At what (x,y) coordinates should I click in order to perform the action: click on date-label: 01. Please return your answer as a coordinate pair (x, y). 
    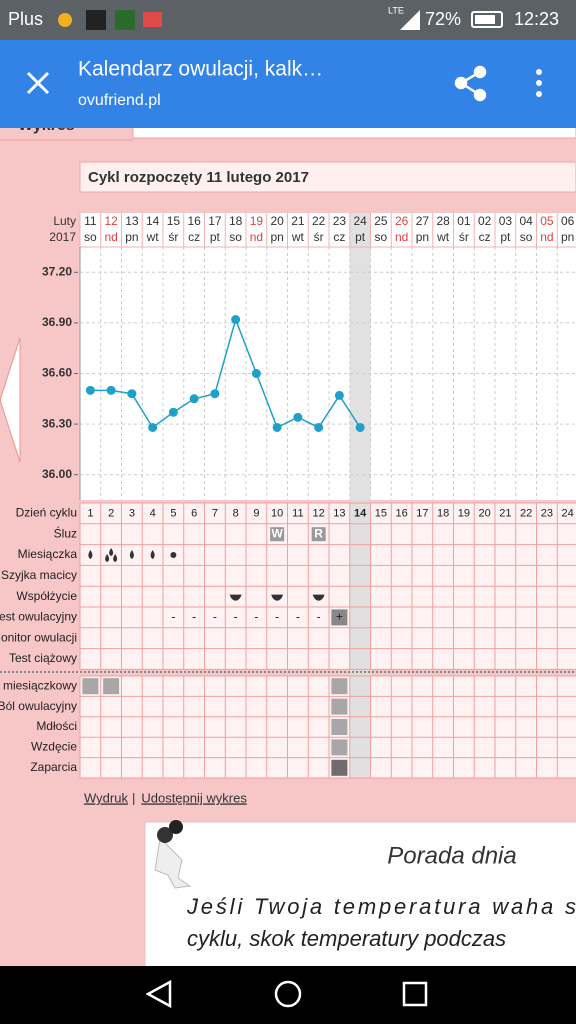
    Looking at the image, I should click on (464, 221).